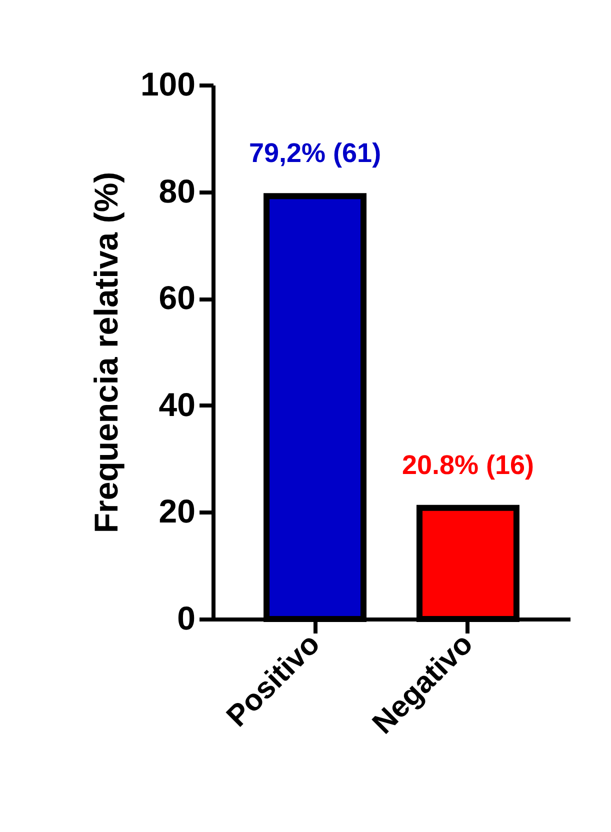  I want to click on y-tick-label: 40, so click(177, 404).